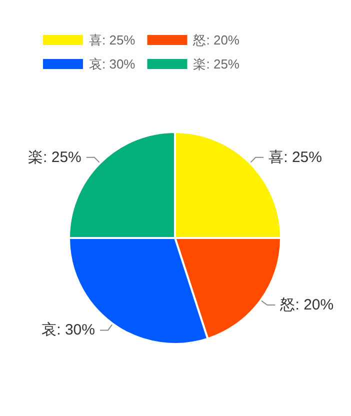 The image size is (351, 416). I want to click on slice-label: 怒: 20%, so click(306, 305).